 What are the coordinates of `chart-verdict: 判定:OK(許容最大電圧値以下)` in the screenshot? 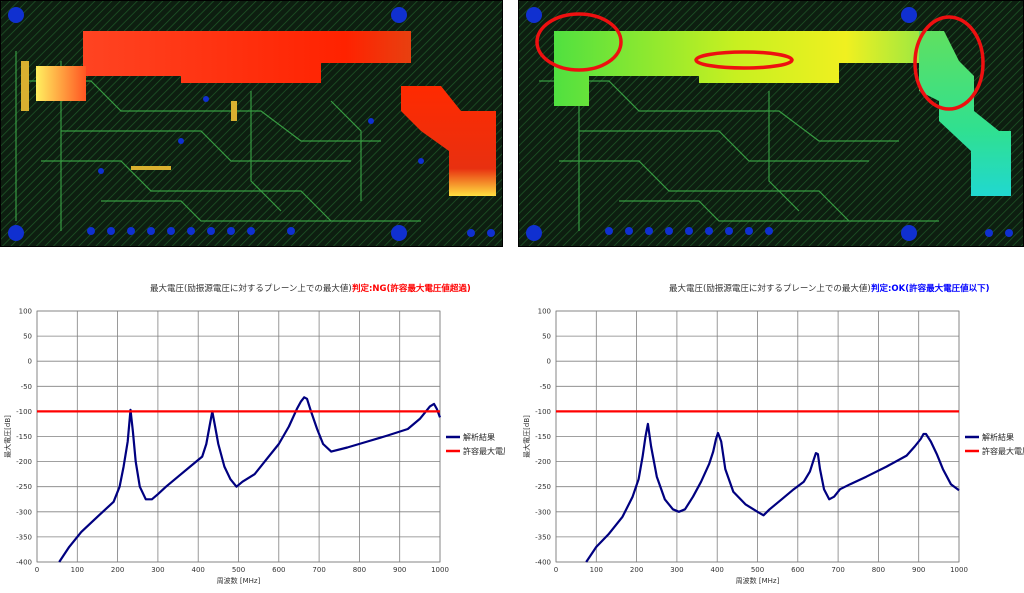 It's located at (930, 288).